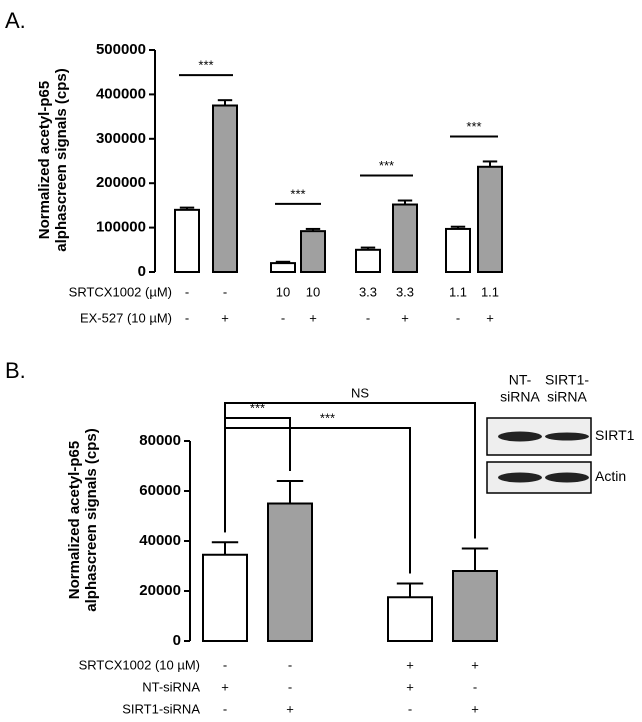 The image size is (642, 722). I want to click on y-tick-label: 300000, so click(121, 138).